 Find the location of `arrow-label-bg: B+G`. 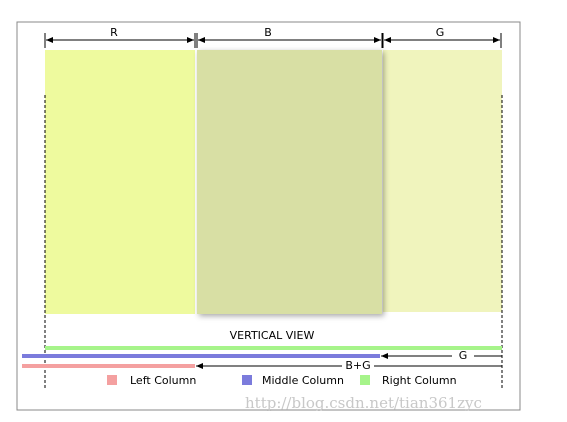

arrow-label-bg: B+G is located at coordinates (357, 365).